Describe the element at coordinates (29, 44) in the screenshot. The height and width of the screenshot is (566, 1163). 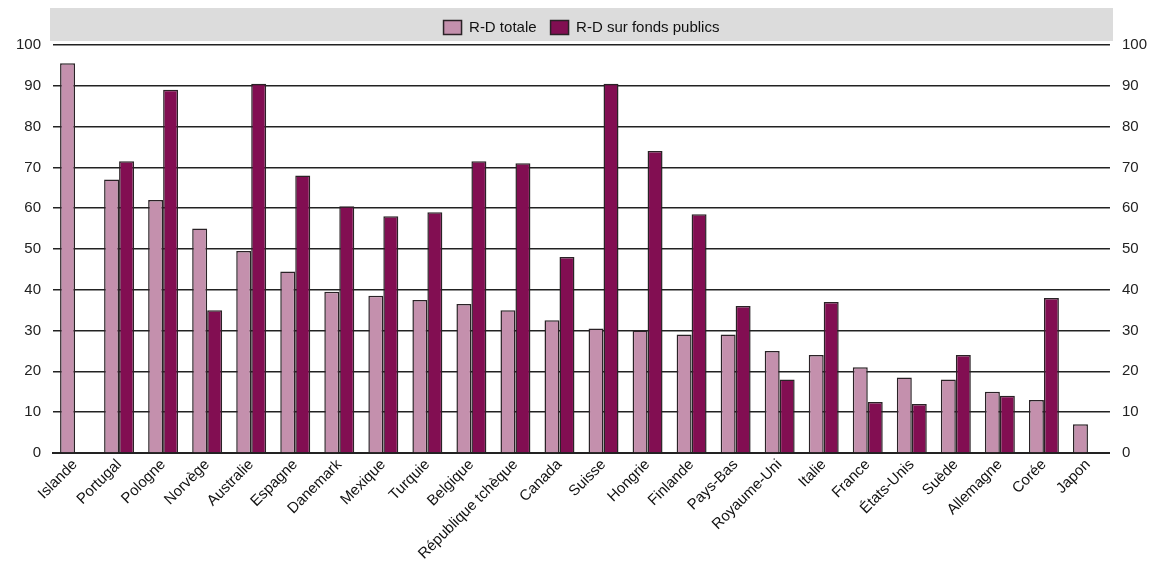
I see `y-tick-label: 100` at that location.